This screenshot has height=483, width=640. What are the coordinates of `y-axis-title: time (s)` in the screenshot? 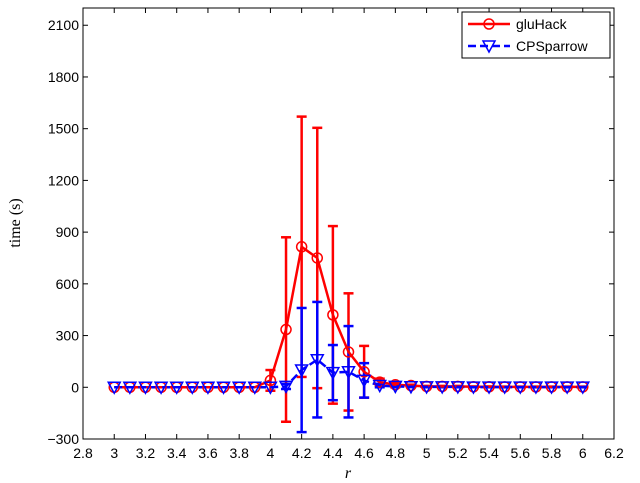 It's located at (15, 222).